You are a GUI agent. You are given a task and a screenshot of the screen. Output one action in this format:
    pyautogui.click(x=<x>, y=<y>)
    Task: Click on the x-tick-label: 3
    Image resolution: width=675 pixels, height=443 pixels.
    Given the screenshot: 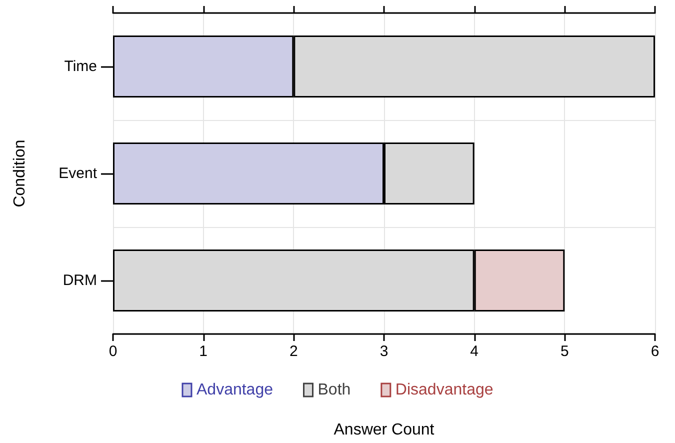 What is the action you would take?
    pyautogui.click(x=384, y=351)
    